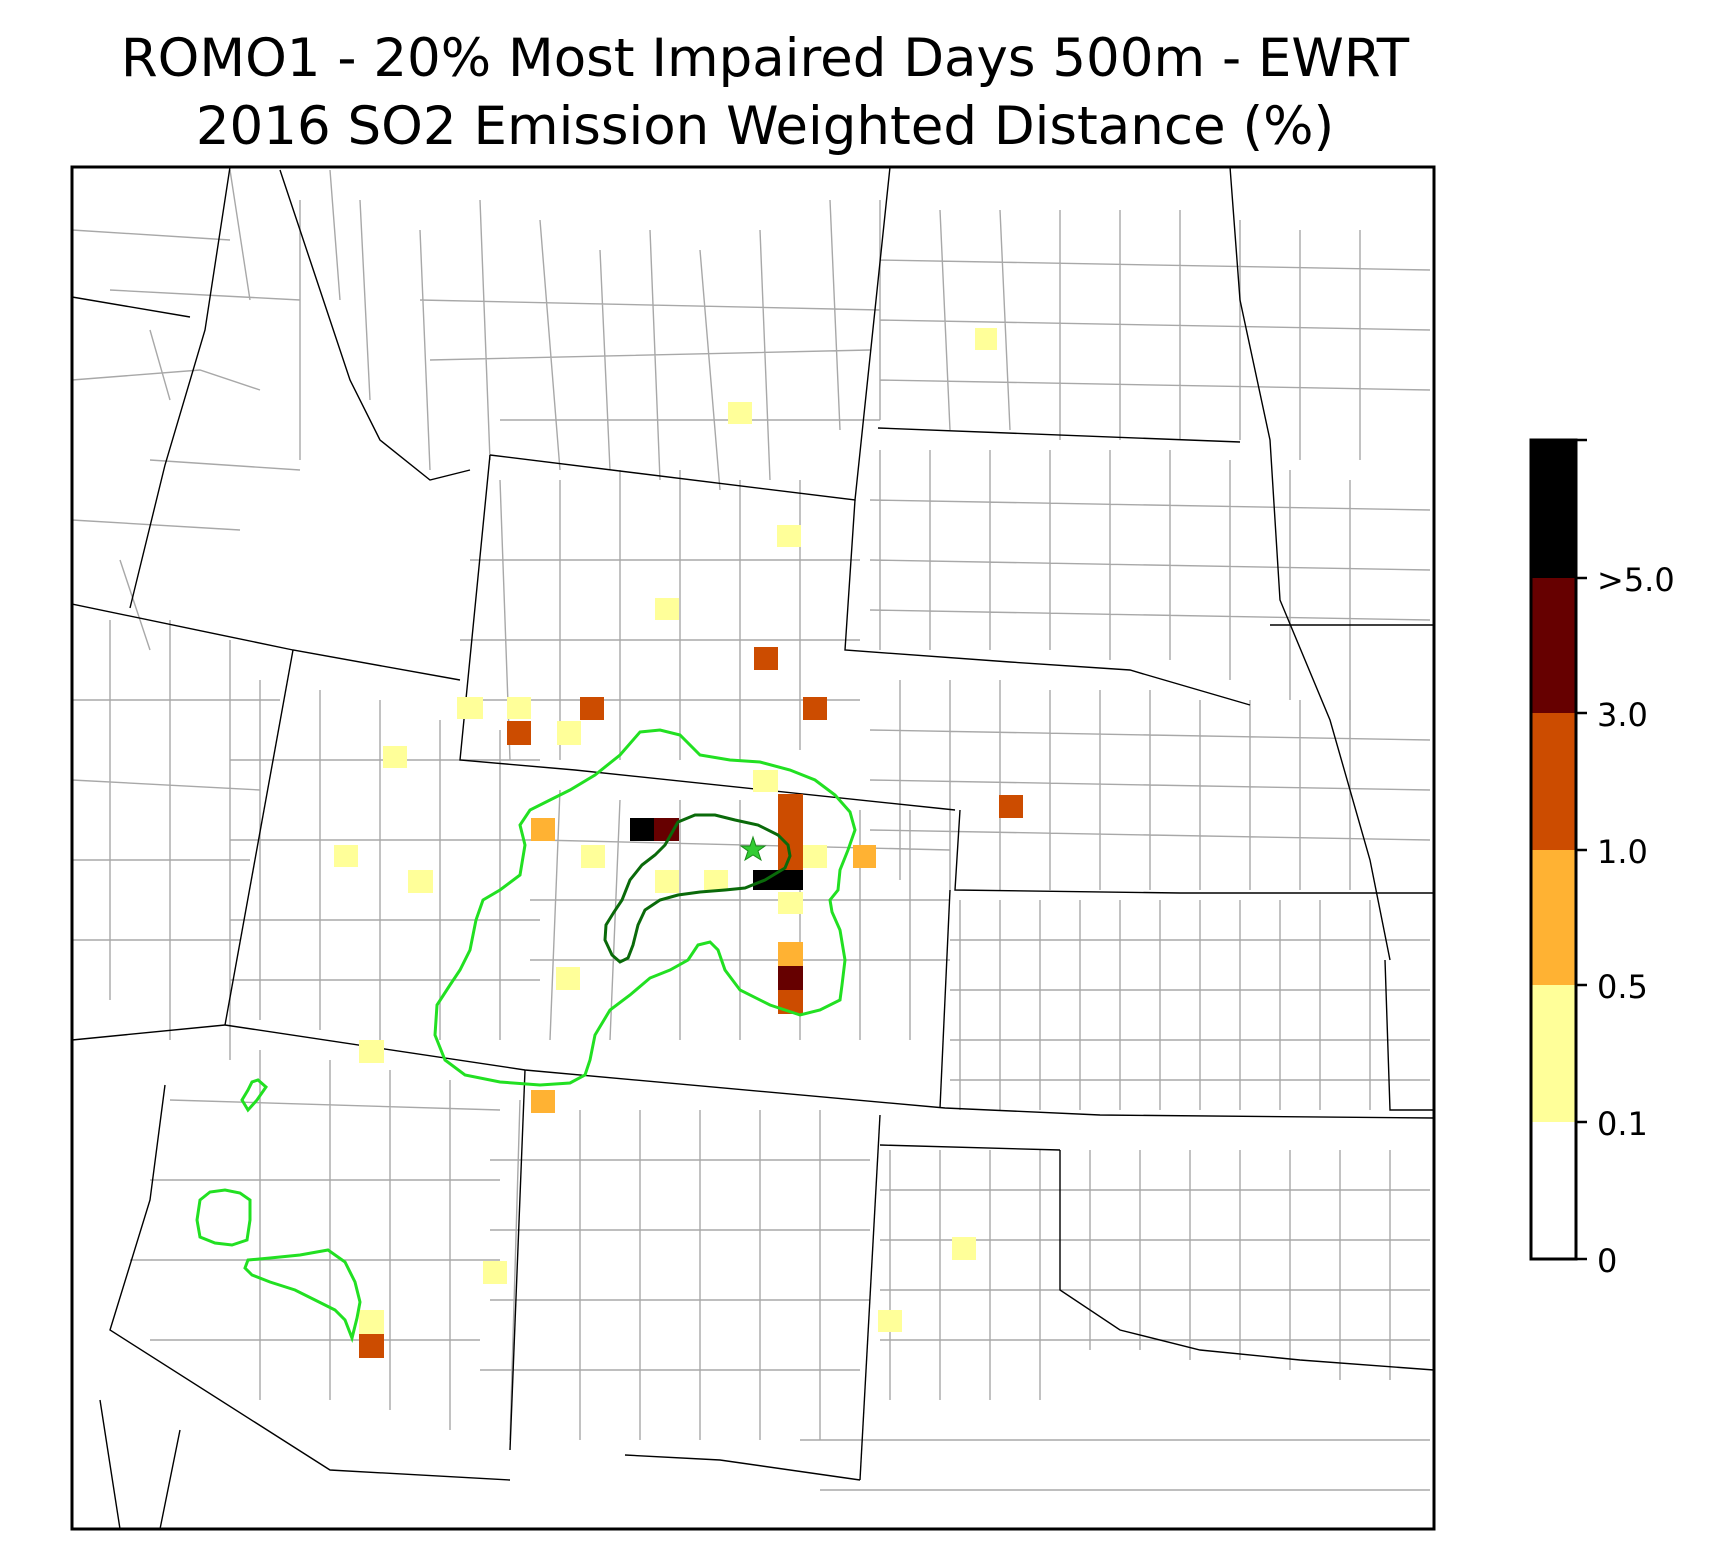  What do you see at coordinates (1607, 1261) in the screenshot?
I see `colorbar-label: 0` at bounding box center [1607, 1261].